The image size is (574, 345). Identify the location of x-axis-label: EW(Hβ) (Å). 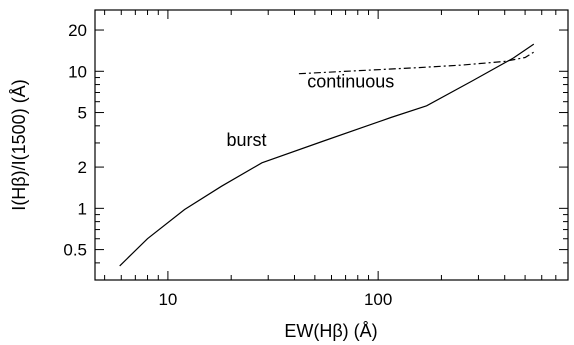
(330, 331).